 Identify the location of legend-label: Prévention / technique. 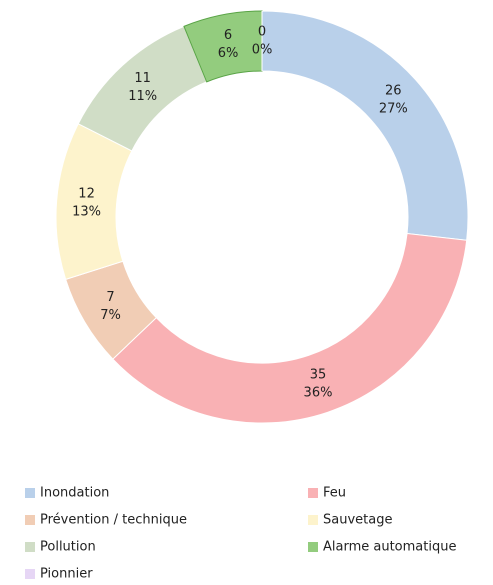
(113, 520).